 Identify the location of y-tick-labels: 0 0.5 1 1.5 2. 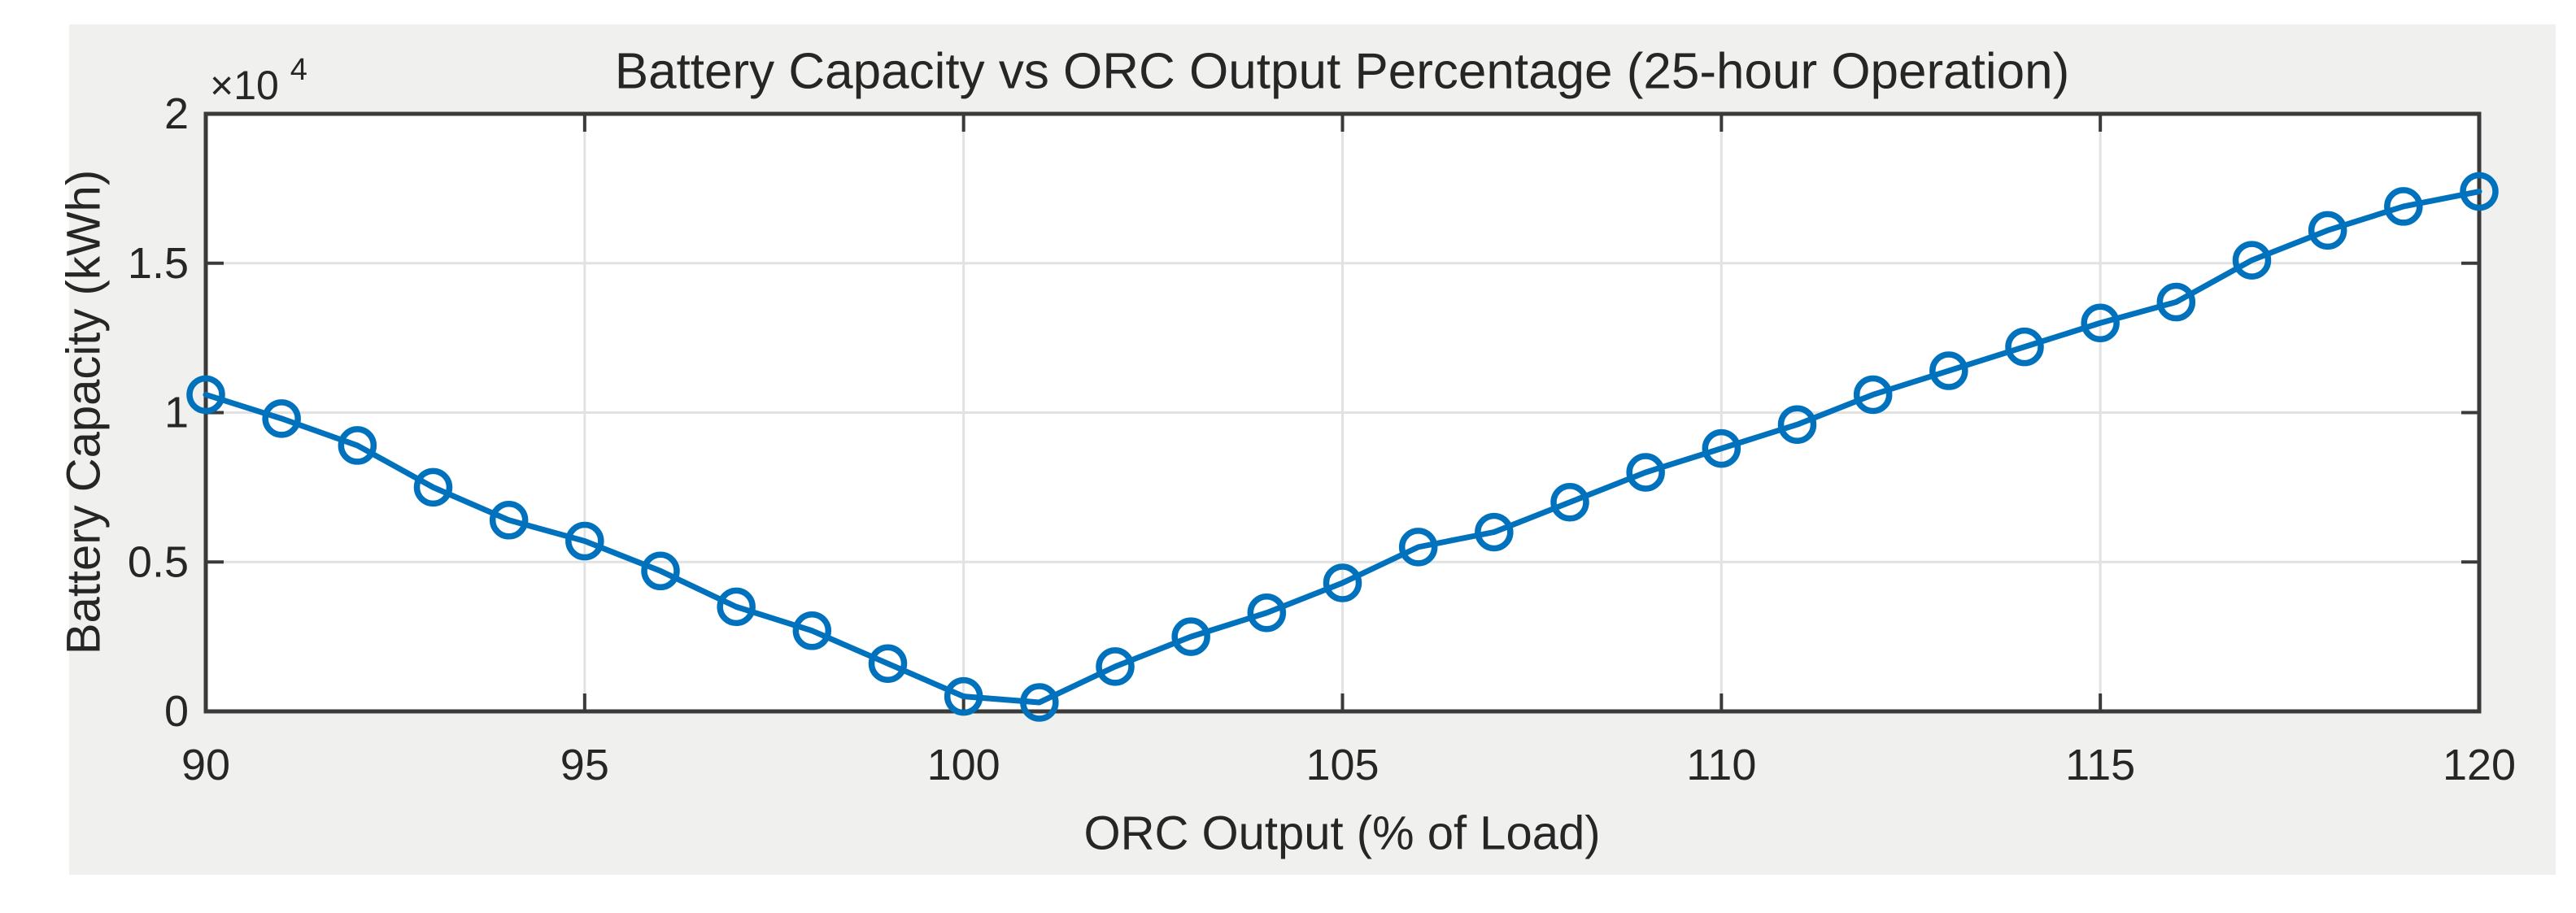
(158, 412).